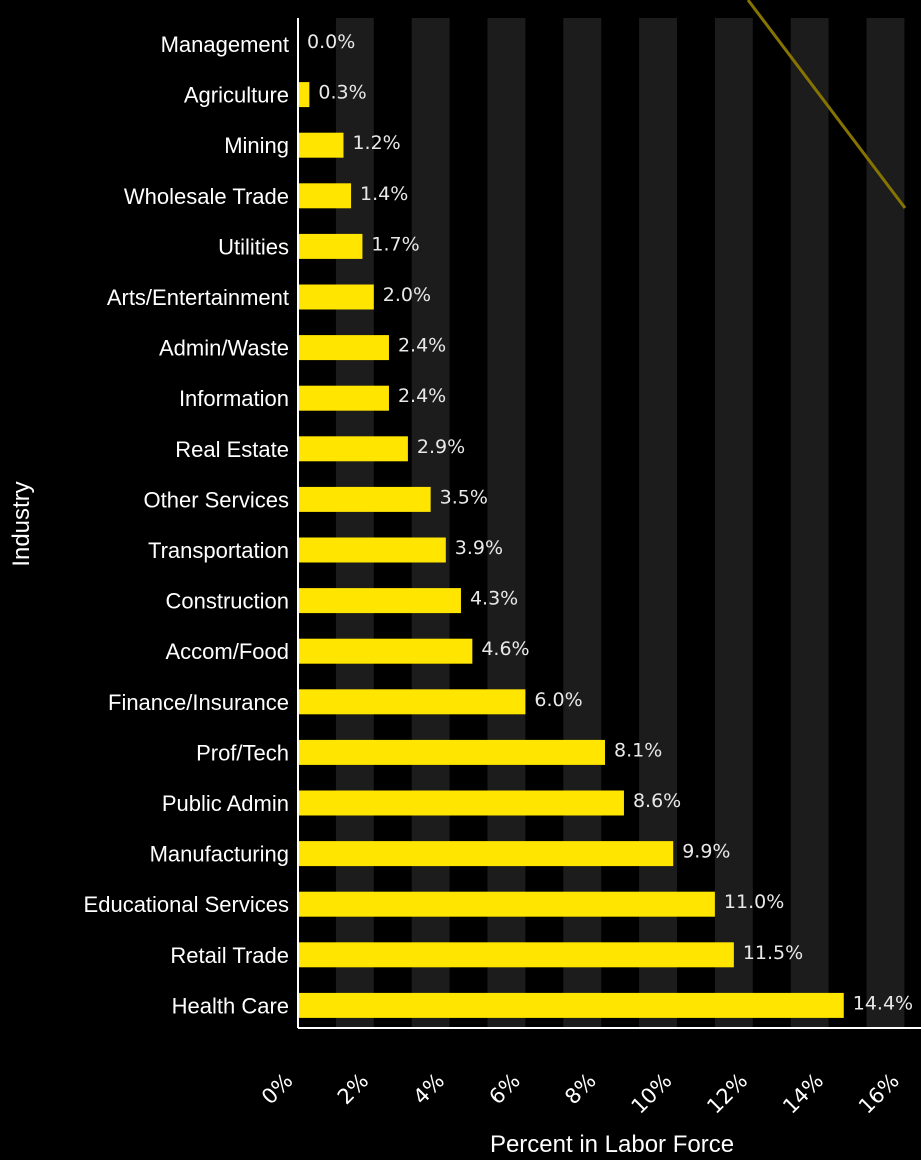 This screenshot has height=1160, width=921. Describe the element at coordinates (217, 499) in the screenshot. I see `category-label: Other Services` at that location.